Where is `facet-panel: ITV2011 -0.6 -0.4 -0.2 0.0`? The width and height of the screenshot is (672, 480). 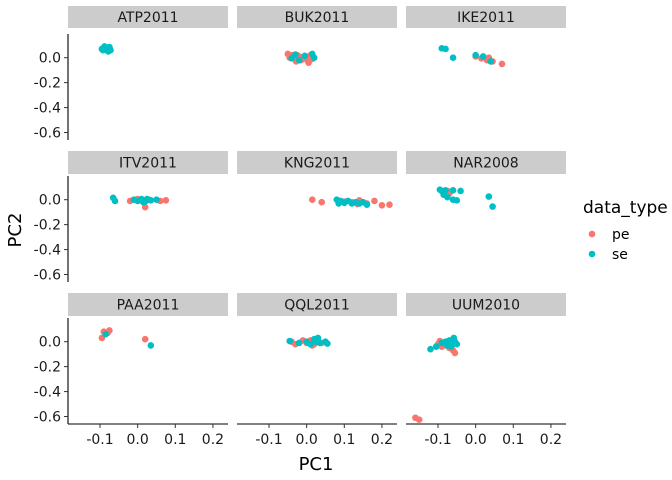
facet-panel: ITV2011 -0.6 -0.4 -0.2 0.0 is located at coordinates (131, 217).